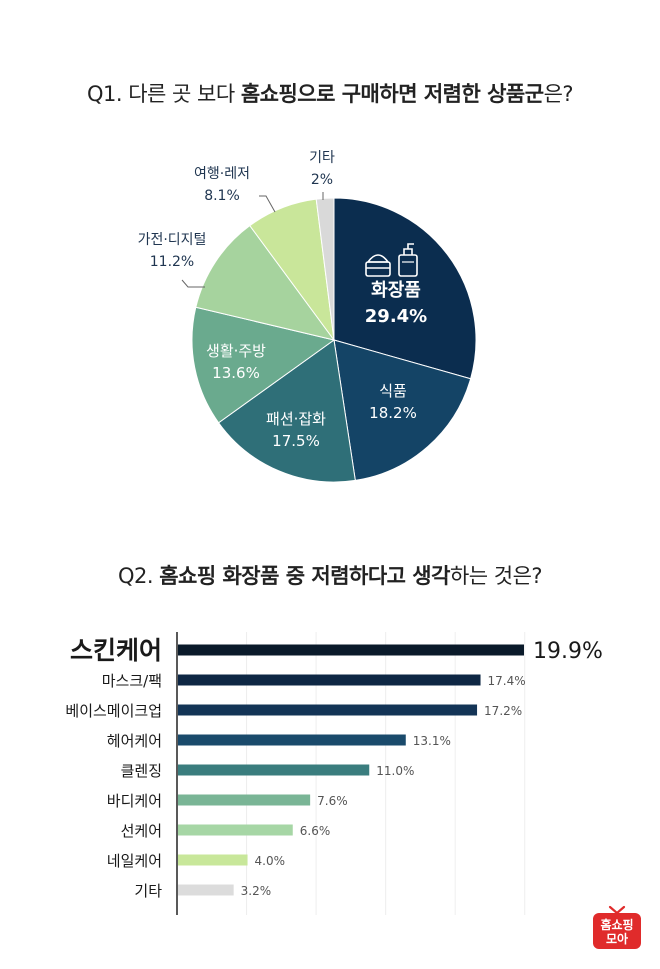 This screenshot has width=660, height=969. I want to click on bar-value-label: 11.0%, so click(395, 771).